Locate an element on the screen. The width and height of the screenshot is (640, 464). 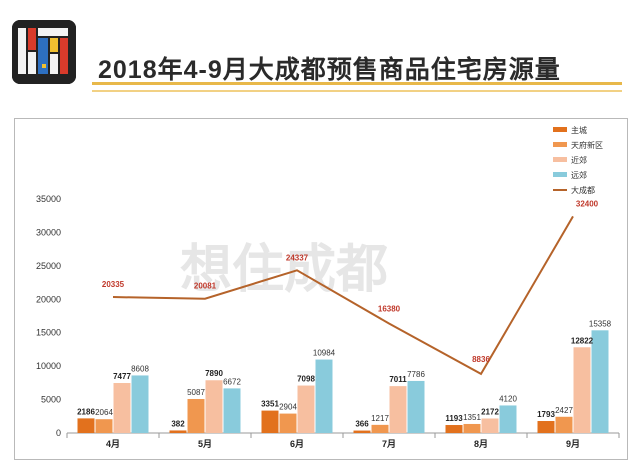
watermark-text: 想住成都 is located at coordinates (284, 270).